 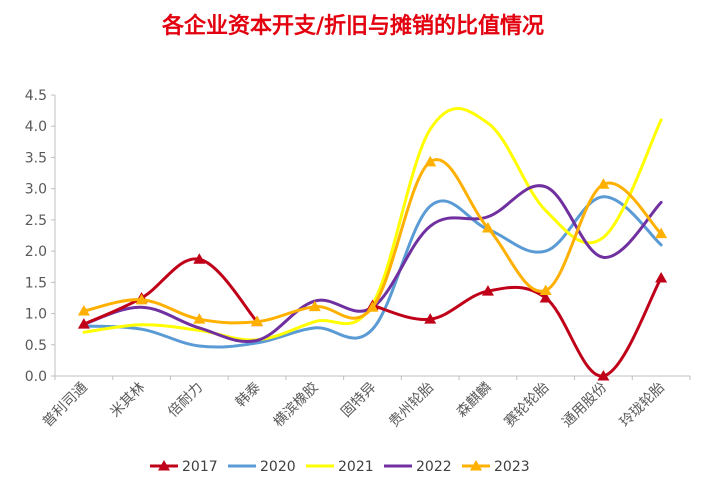 What do you see at coordinates (353, 26) in the screenshot?
I see `chart-title: 各企业资本开支/折旧与摊销的比值情况` at bounding box center [353, 26].